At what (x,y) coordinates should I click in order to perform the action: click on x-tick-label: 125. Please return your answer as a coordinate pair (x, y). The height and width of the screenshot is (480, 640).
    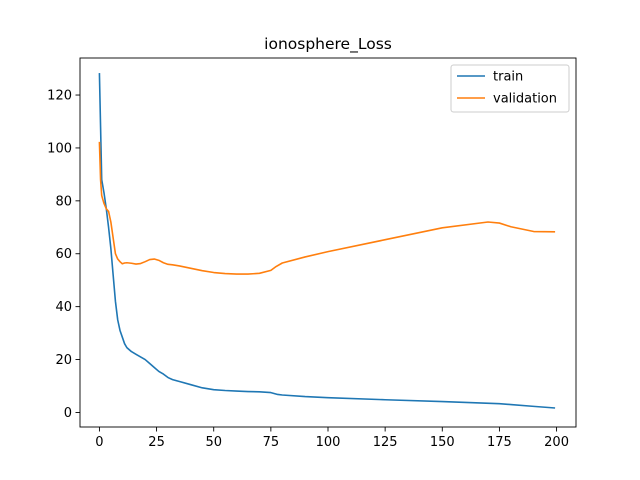
    Looking at the image, I should click on (385, 442).